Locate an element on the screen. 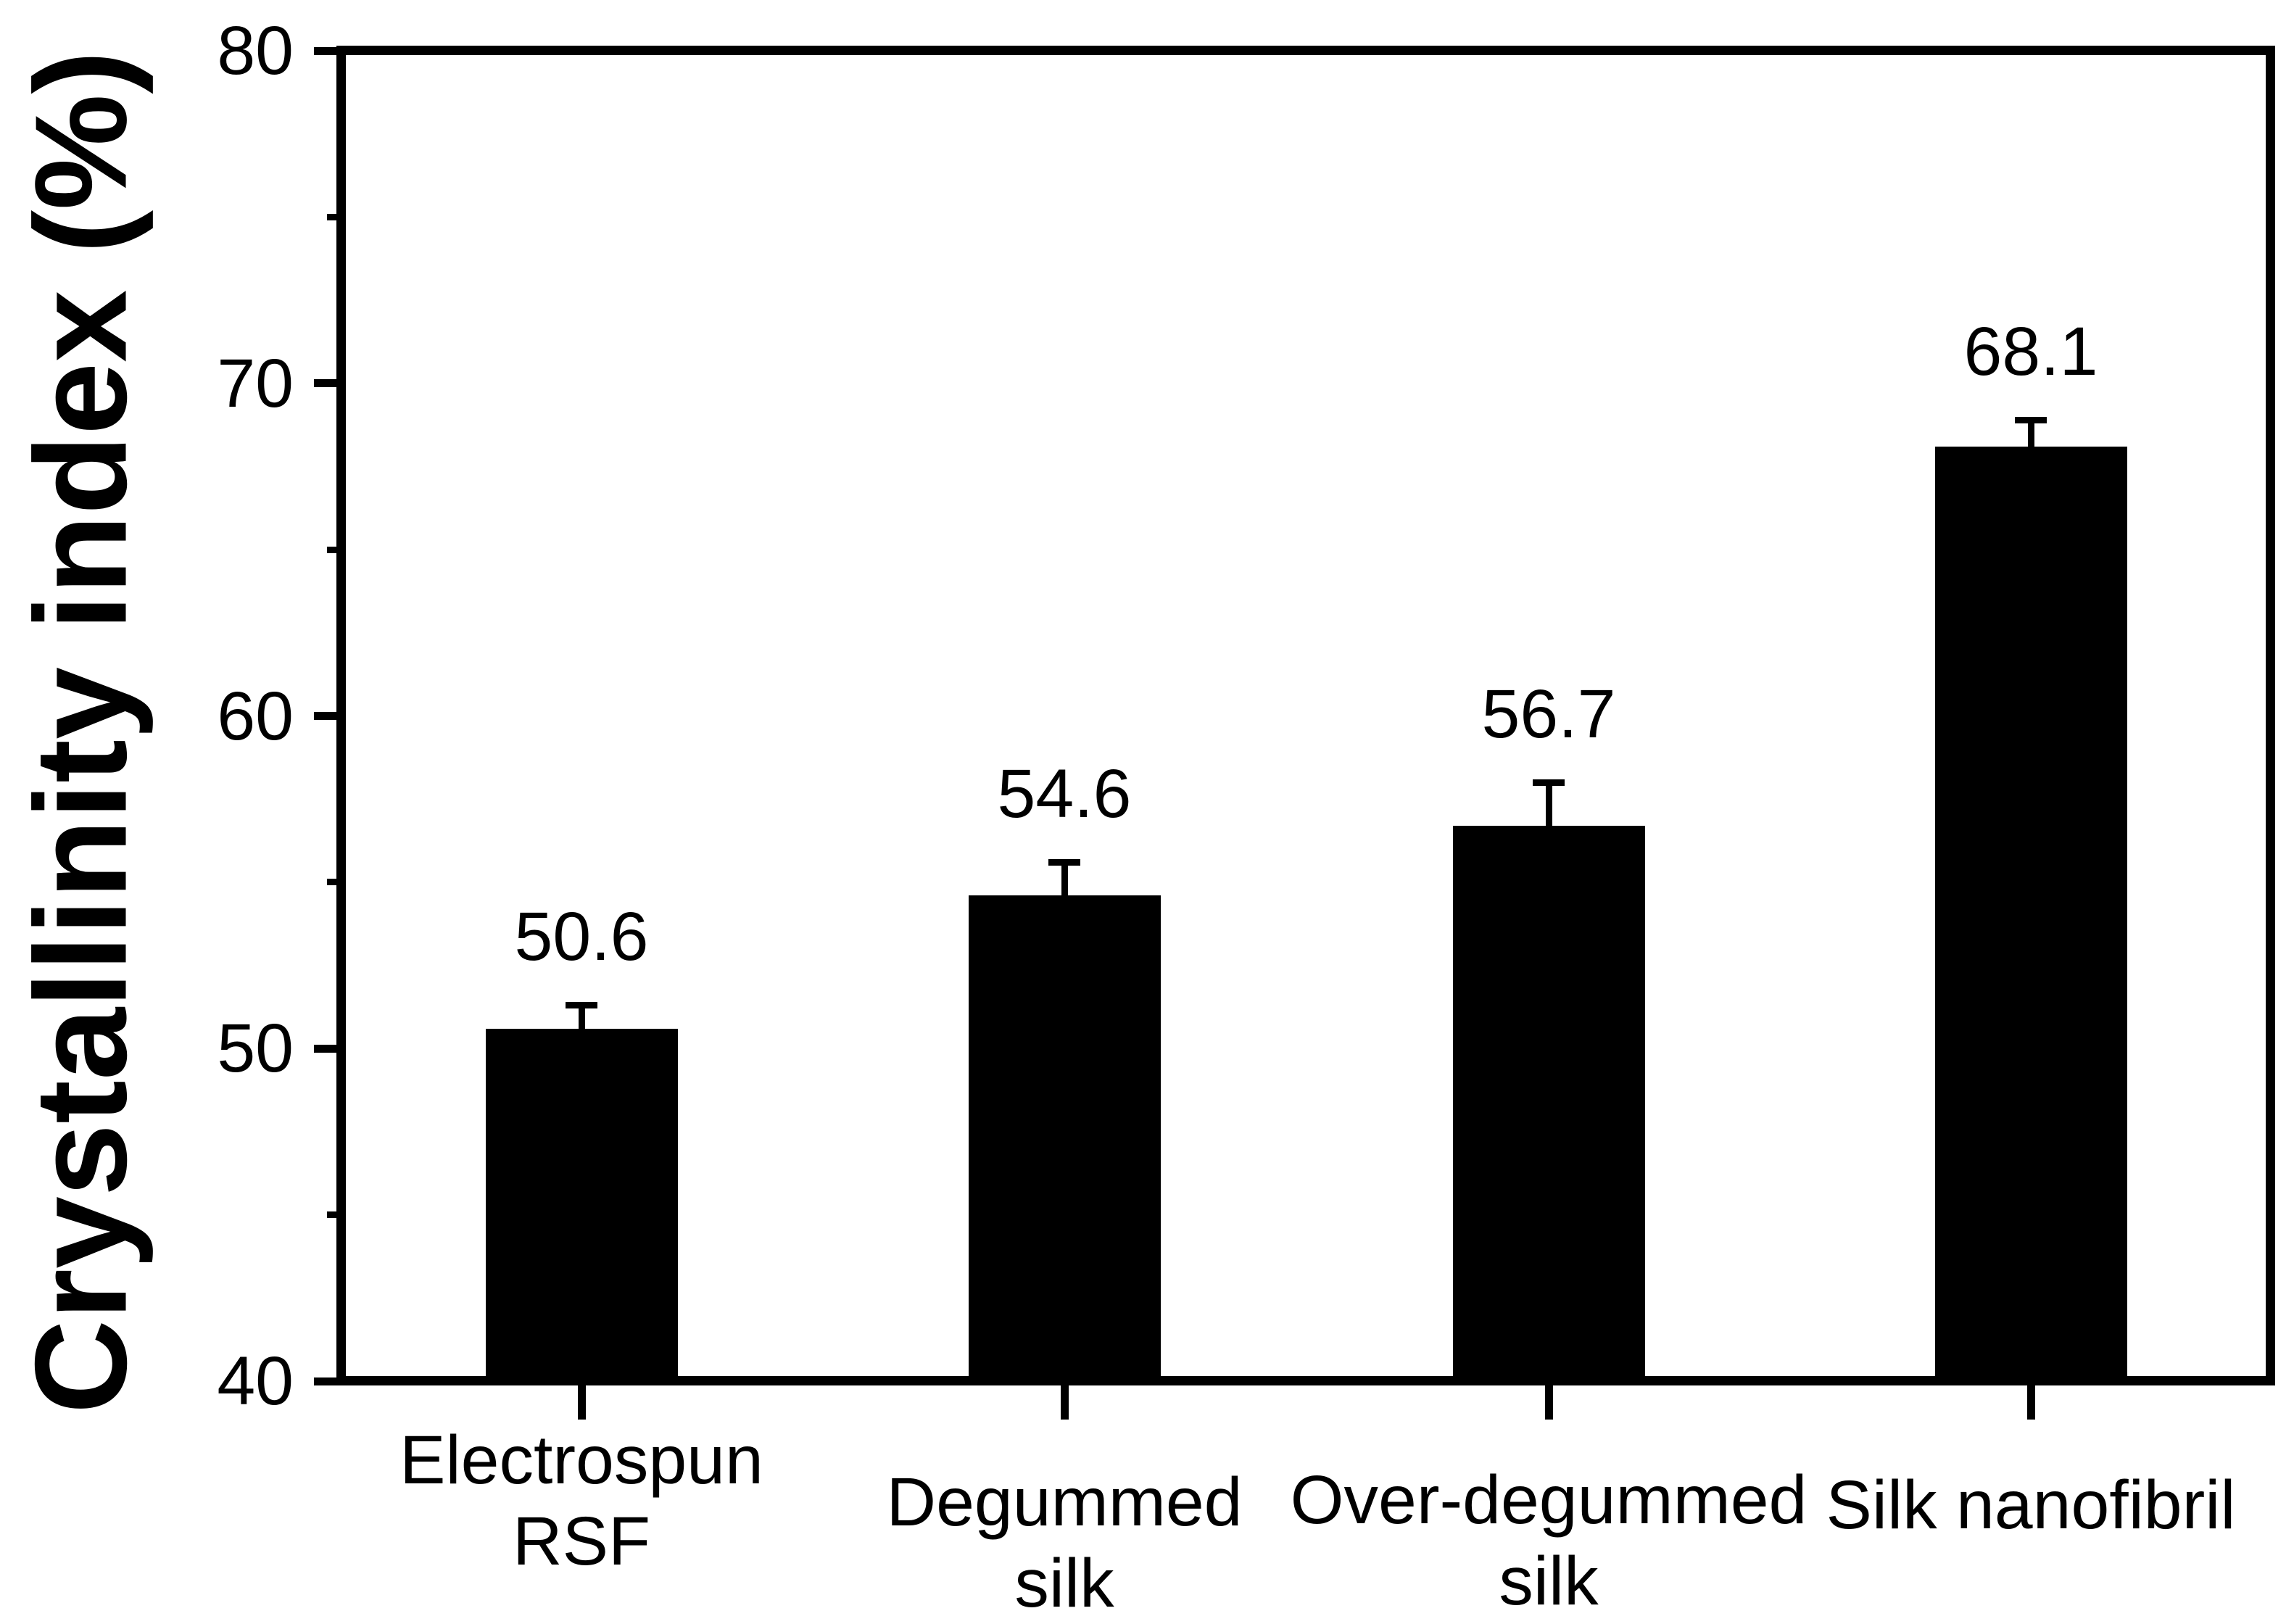 This screenshot has height=1624, width=2294. value-label: 50.6 is located at coordinates (581, 937).